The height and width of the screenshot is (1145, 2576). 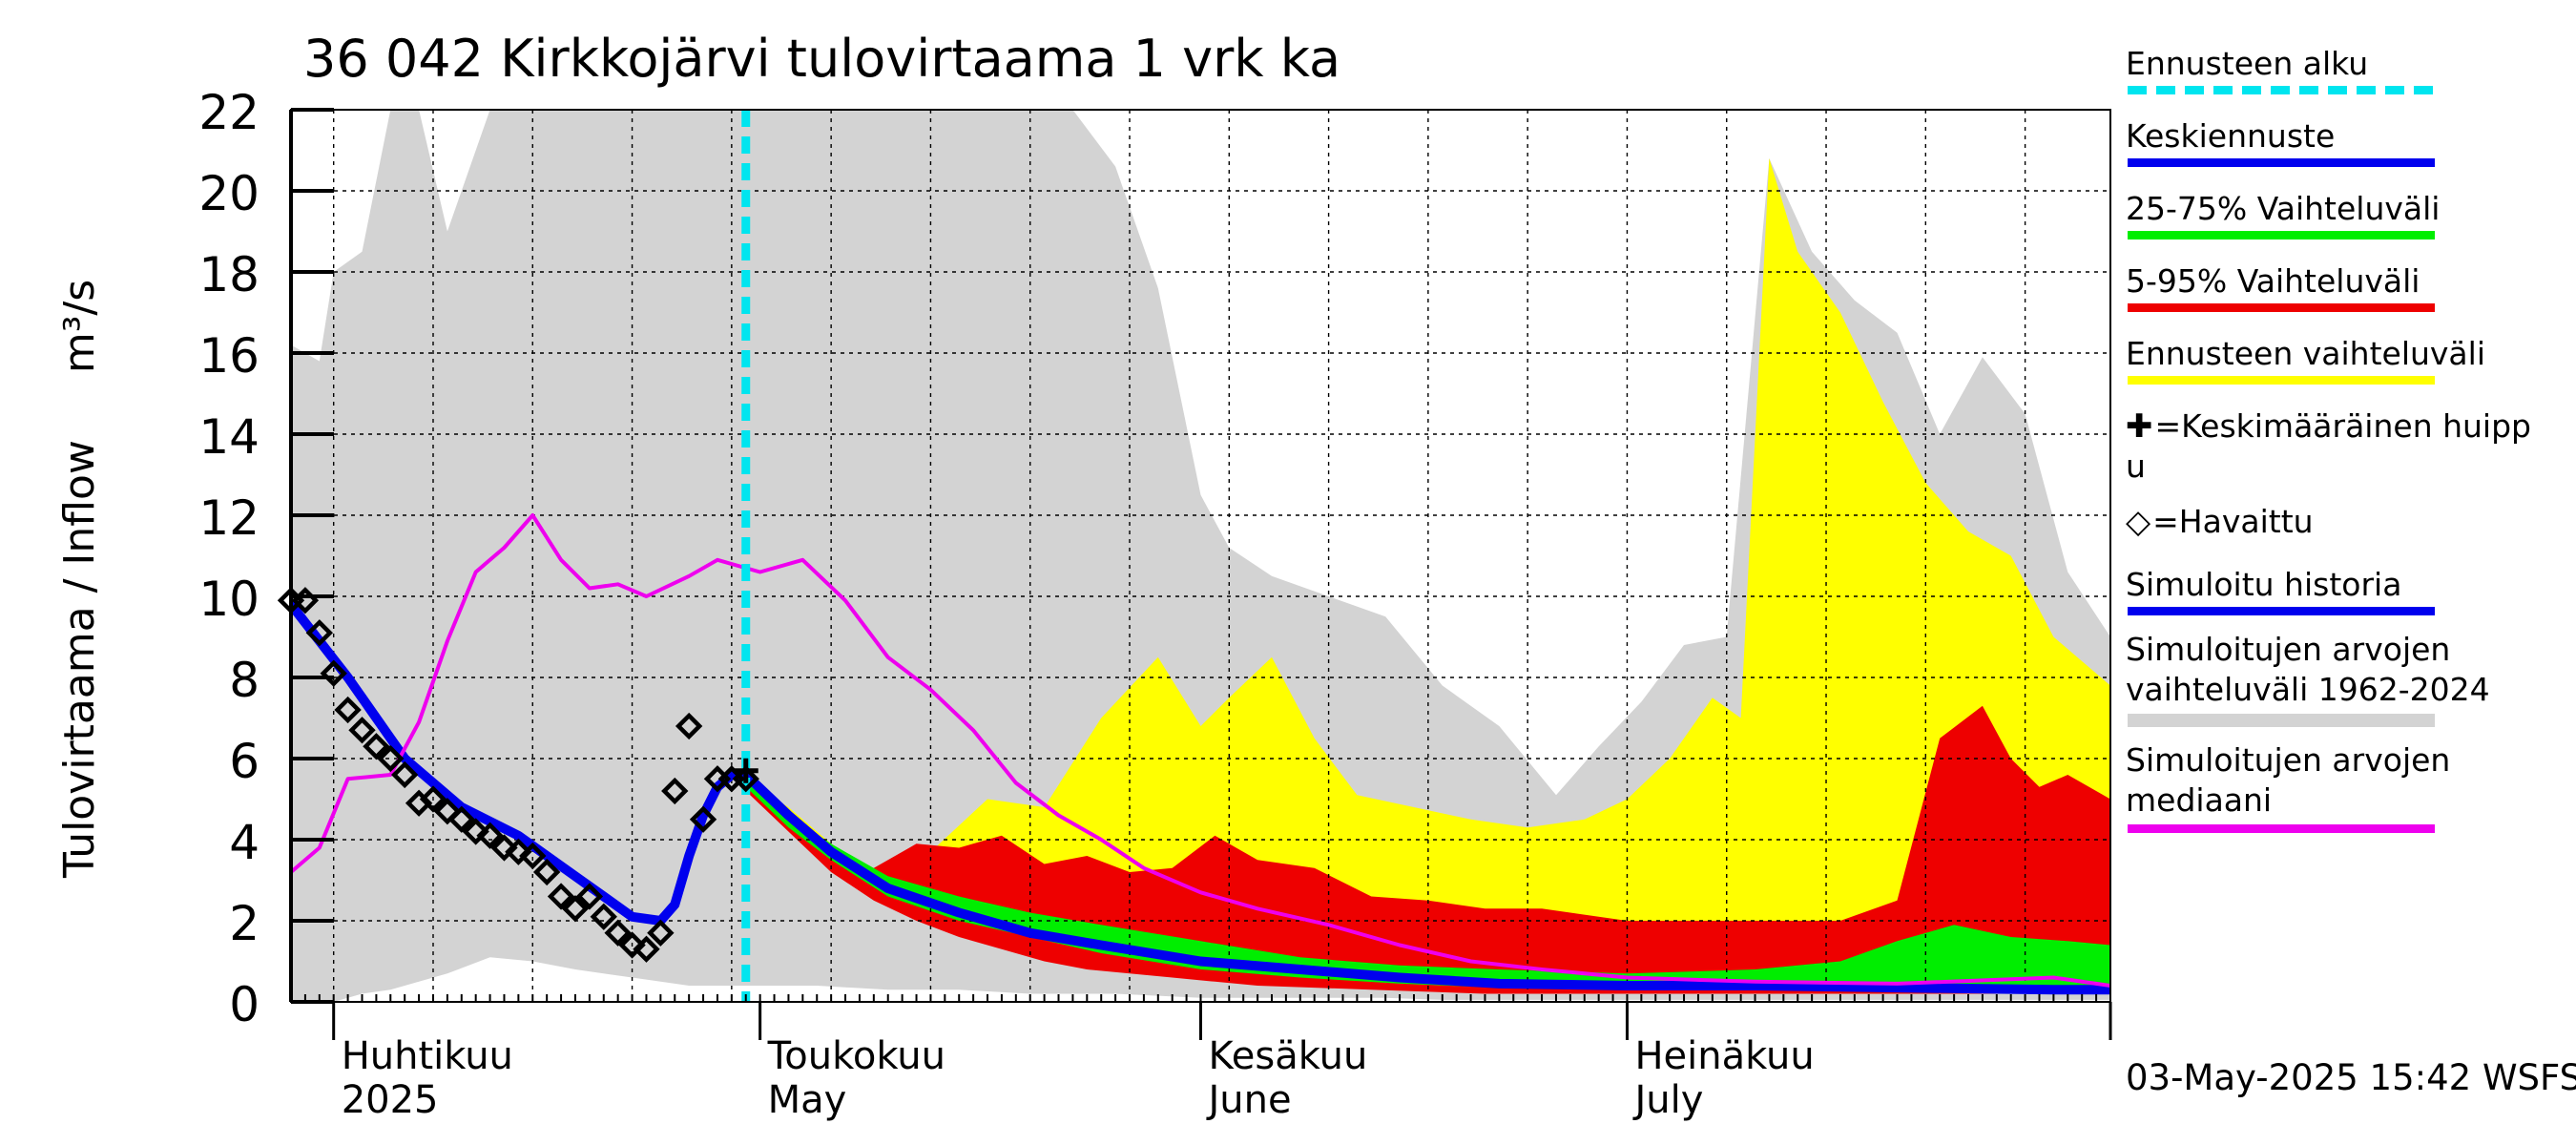 What do you see at coordinates (2231, 136) in the screenshot?
I see `legend-label: Keskiennuste` at bounding box center [2231, 136].